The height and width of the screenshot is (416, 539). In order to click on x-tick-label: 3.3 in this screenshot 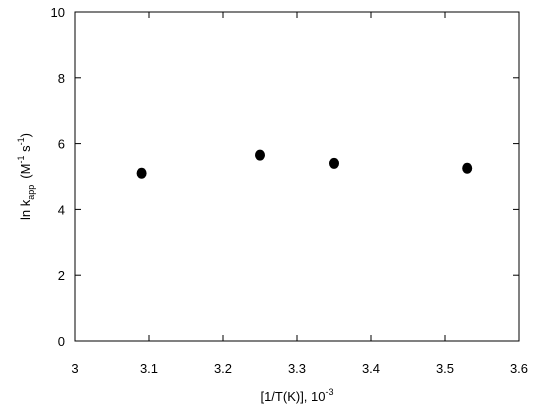, I will do `click(297, 368)`.